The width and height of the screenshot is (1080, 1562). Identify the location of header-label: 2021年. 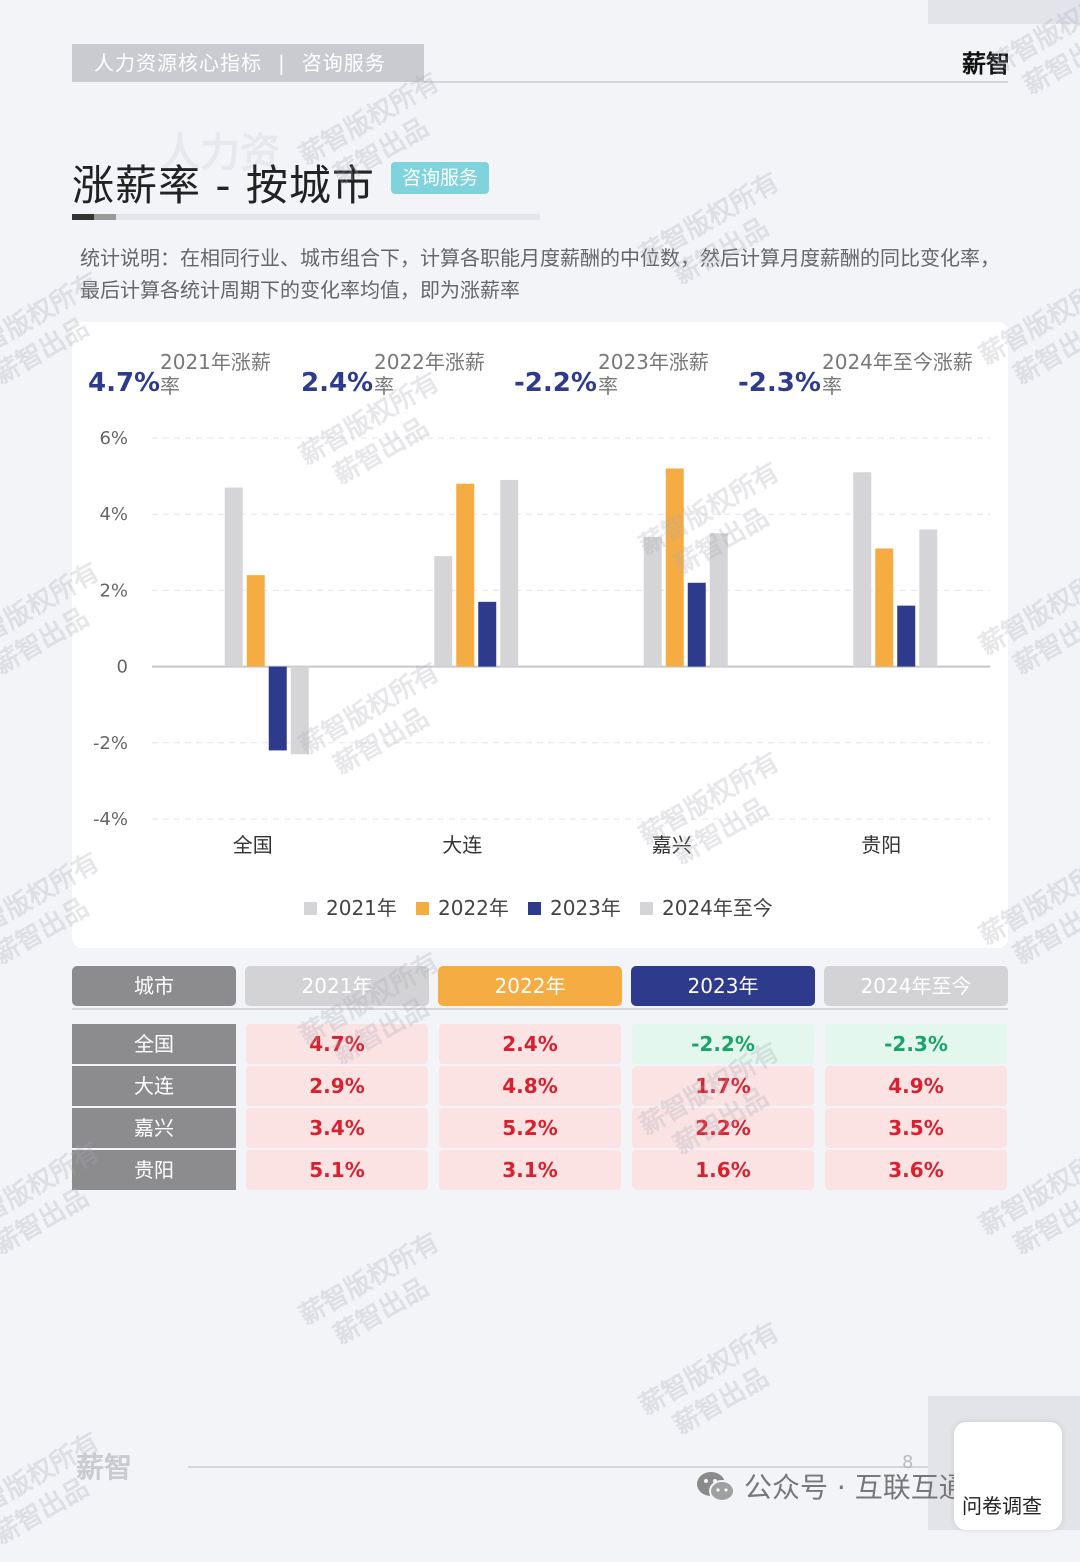
(337, 986).